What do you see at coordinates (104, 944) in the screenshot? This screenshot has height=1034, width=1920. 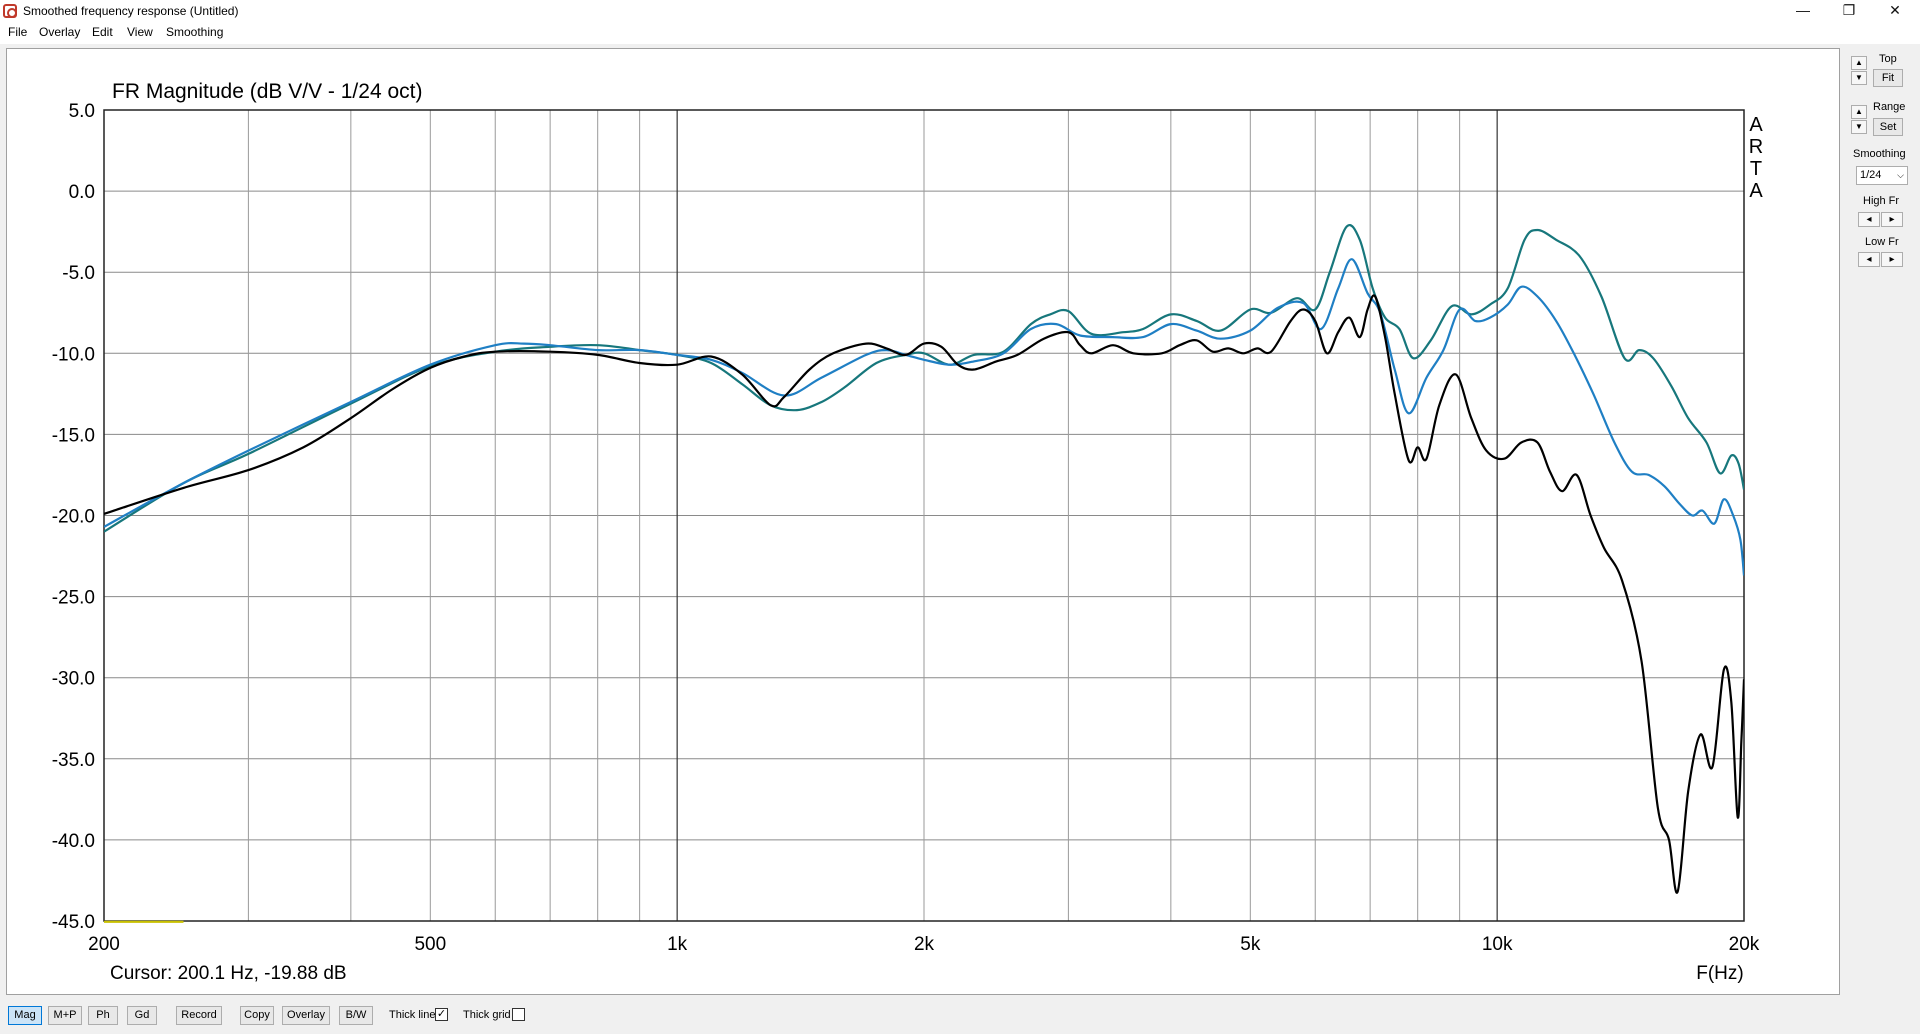 I see `x-tick-label: 200` at bounding box center [104, 944].